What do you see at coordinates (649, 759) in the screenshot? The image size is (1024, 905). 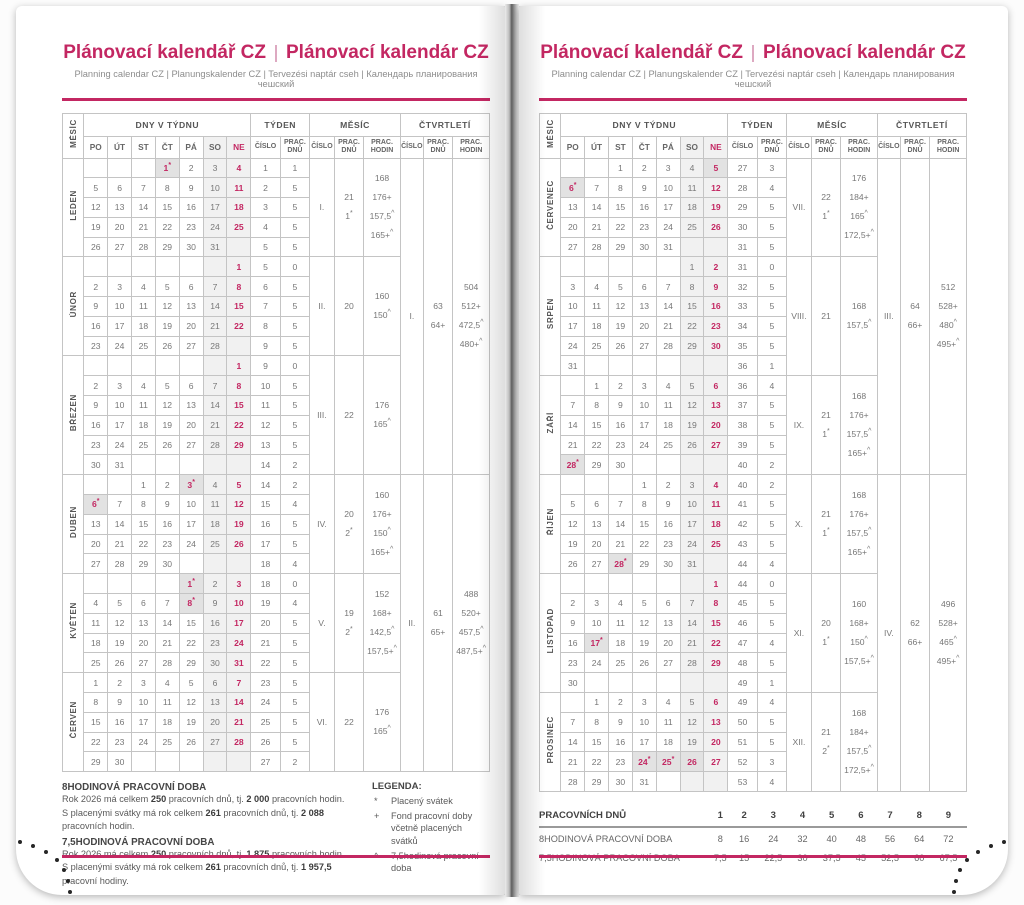 I see `sup-mark: *` at bounding box center [649, 759].